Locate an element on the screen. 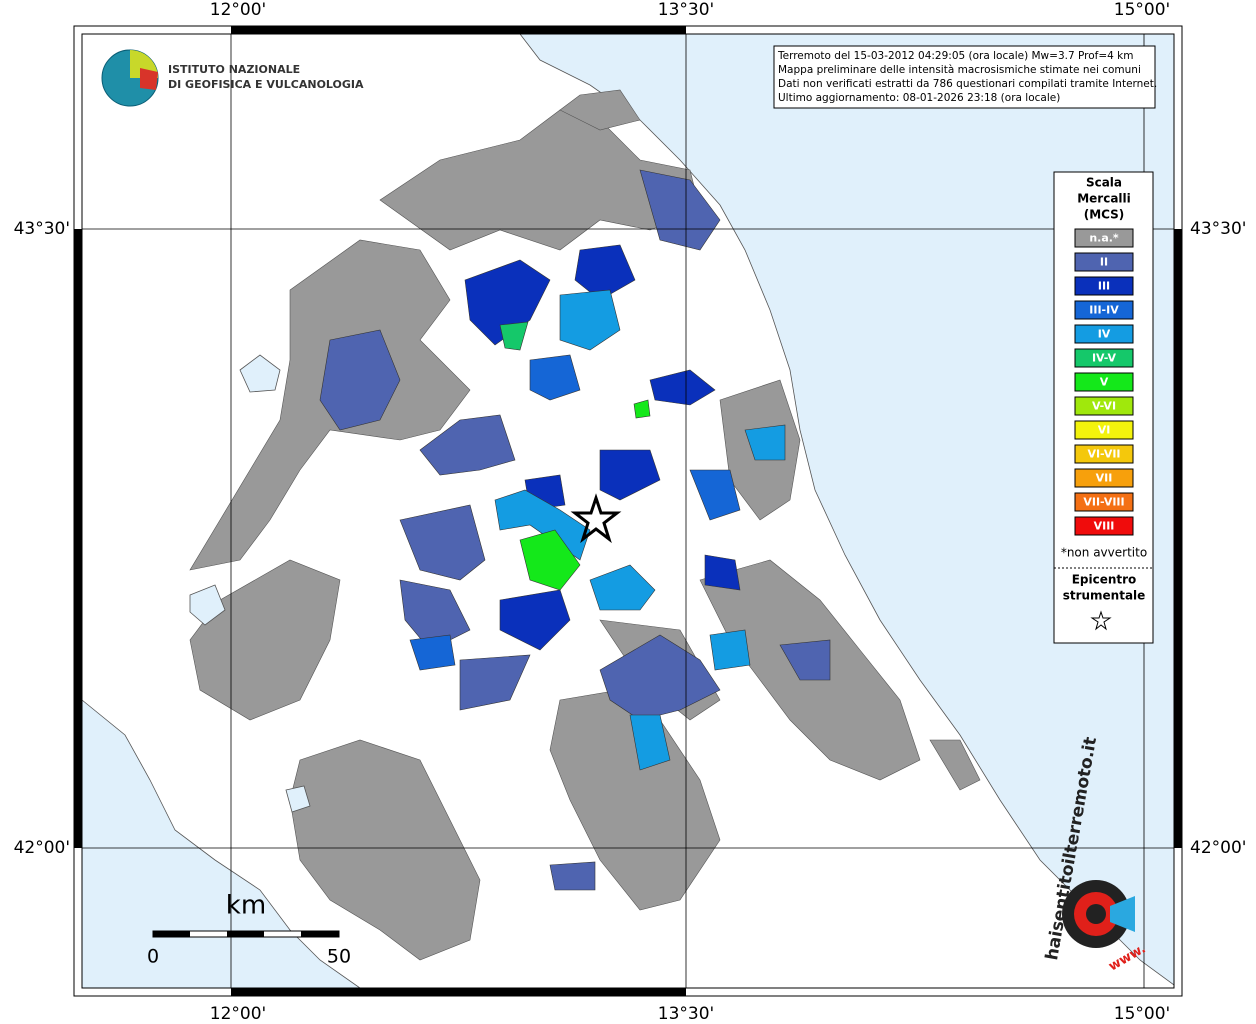 Image resolution: width=1256 pixels, height=1024 pixels. scale-bar: km 0 50 is located at coordinates (249, 929).